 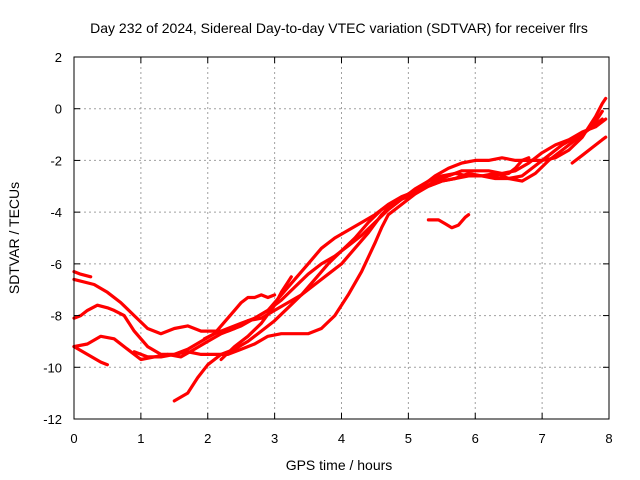 I want to click on x-tick-label: 1, so click(x=140, y=438).